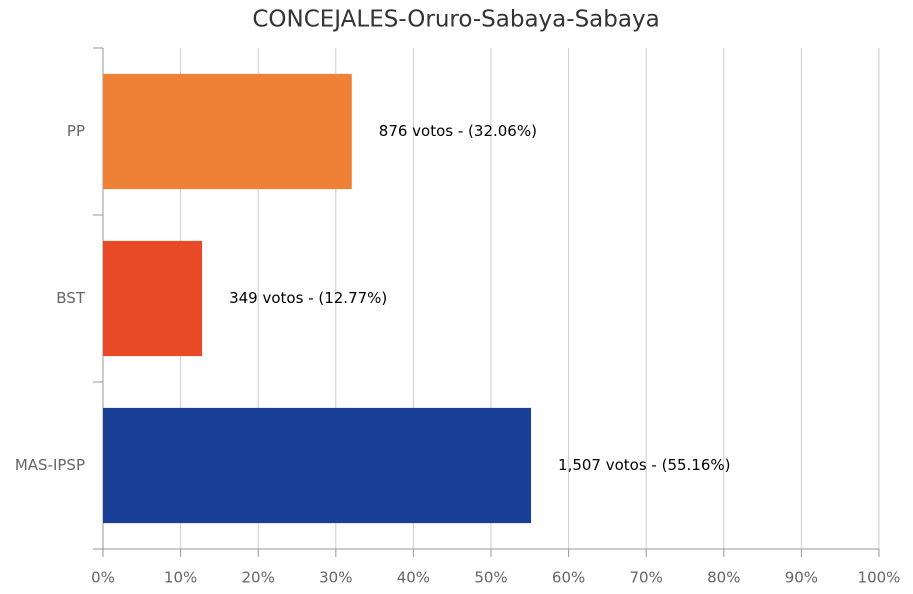 This screenshot has width=913, height=594. I want to click on x-tick-label: 60%, so click(568, 578).